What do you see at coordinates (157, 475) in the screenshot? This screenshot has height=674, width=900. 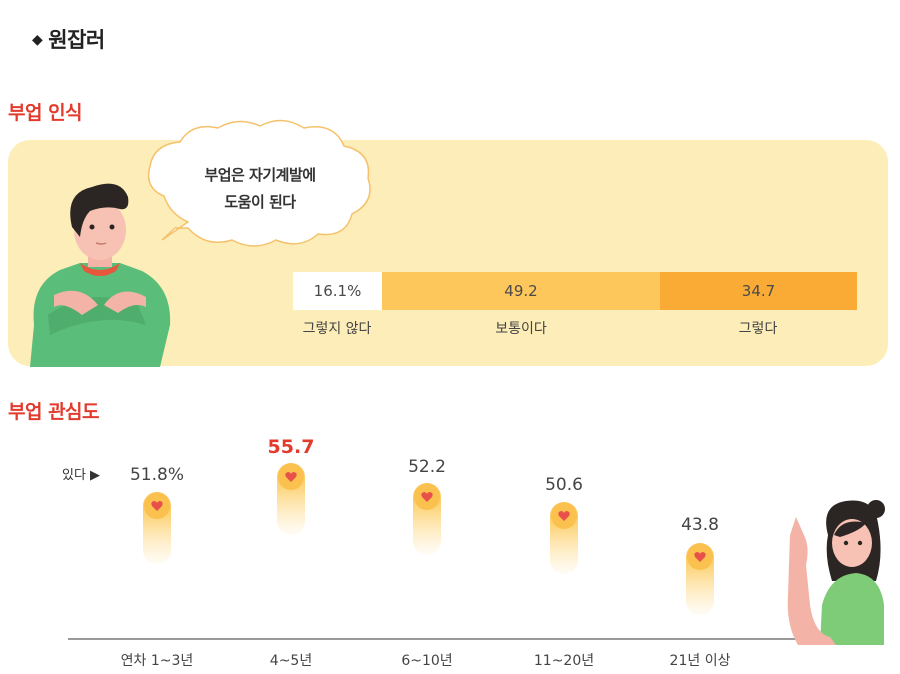 I see `value-label: 51.8%` at bounding box center [157, 475].